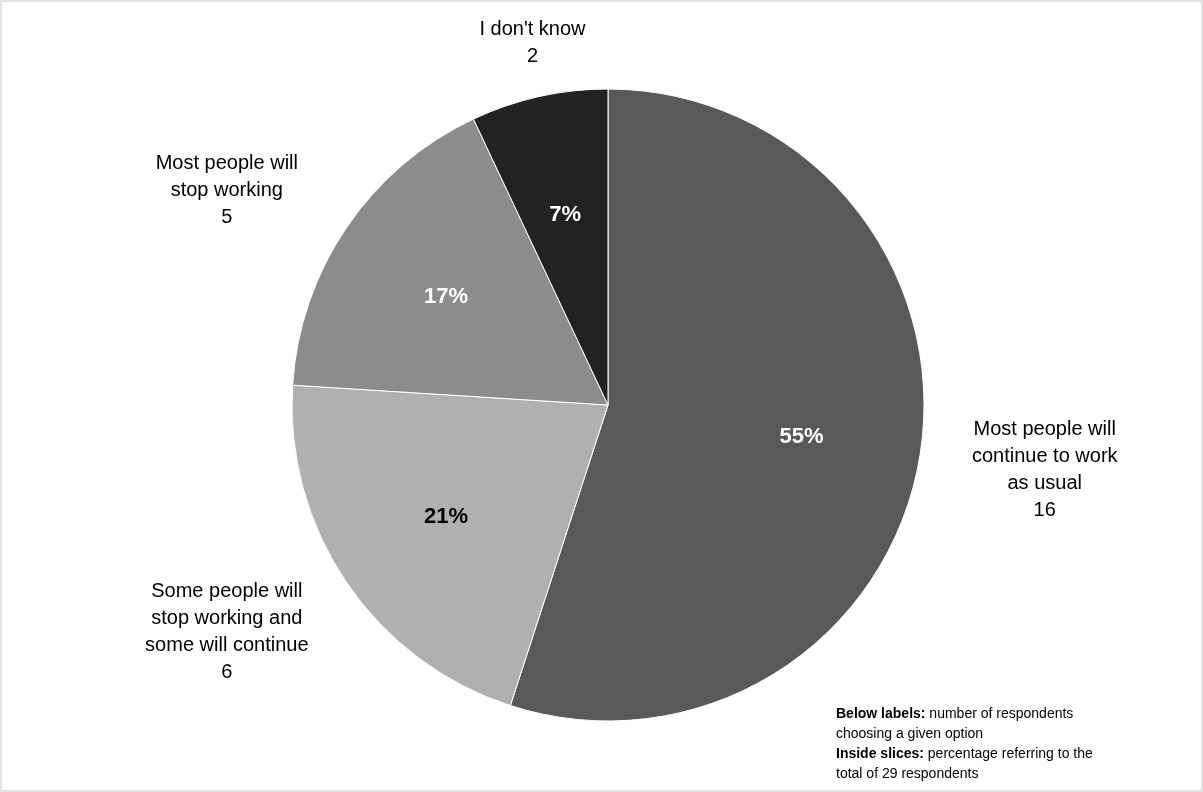  I want to click on text: 5, so click(227, 215).